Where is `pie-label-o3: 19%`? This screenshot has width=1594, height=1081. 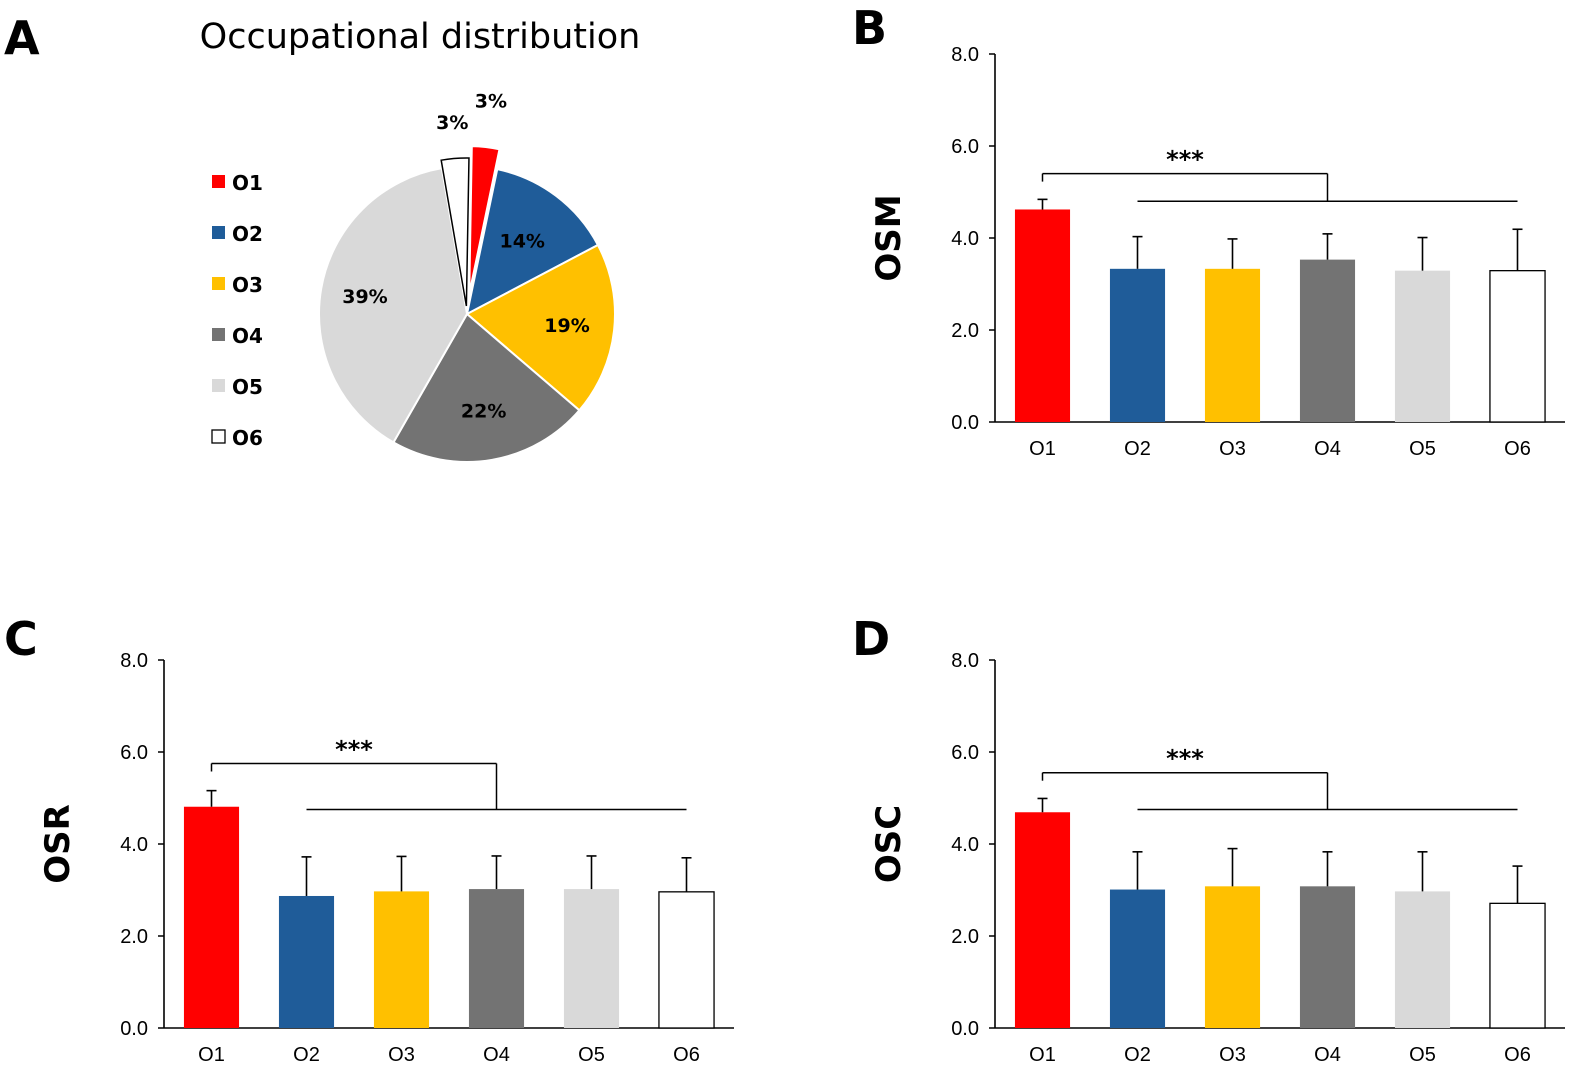 pie-label-o3: 19% is located at coordinates (566, 326).